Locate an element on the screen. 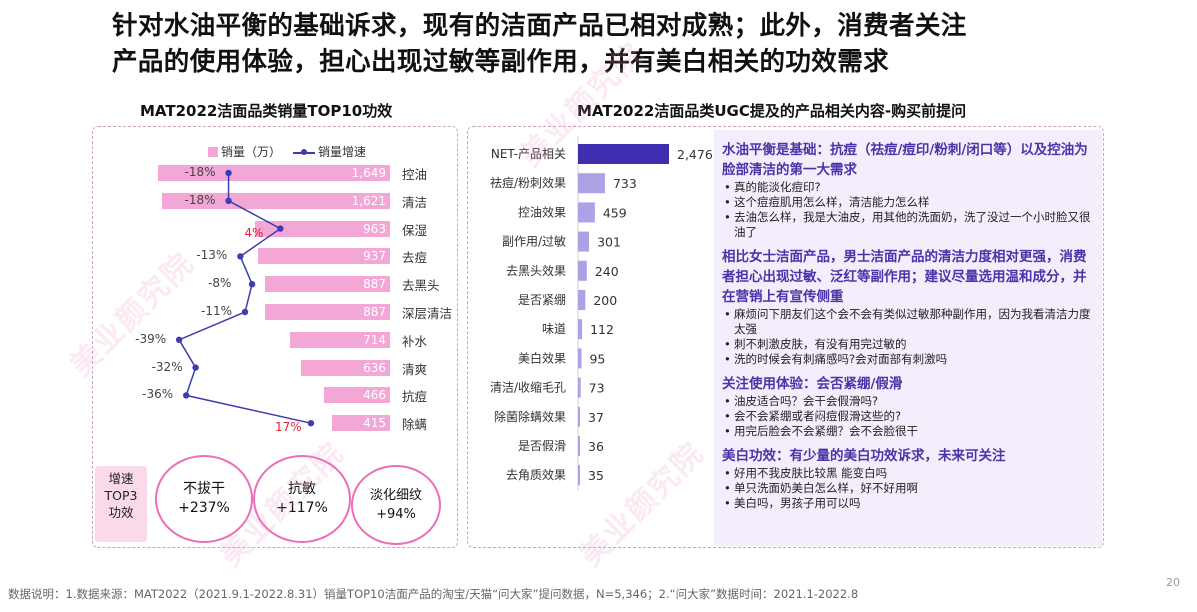 The height and width of the screenshot is (612, 1197). ugc-value-label: 301 is located at coordinates (609, 242).